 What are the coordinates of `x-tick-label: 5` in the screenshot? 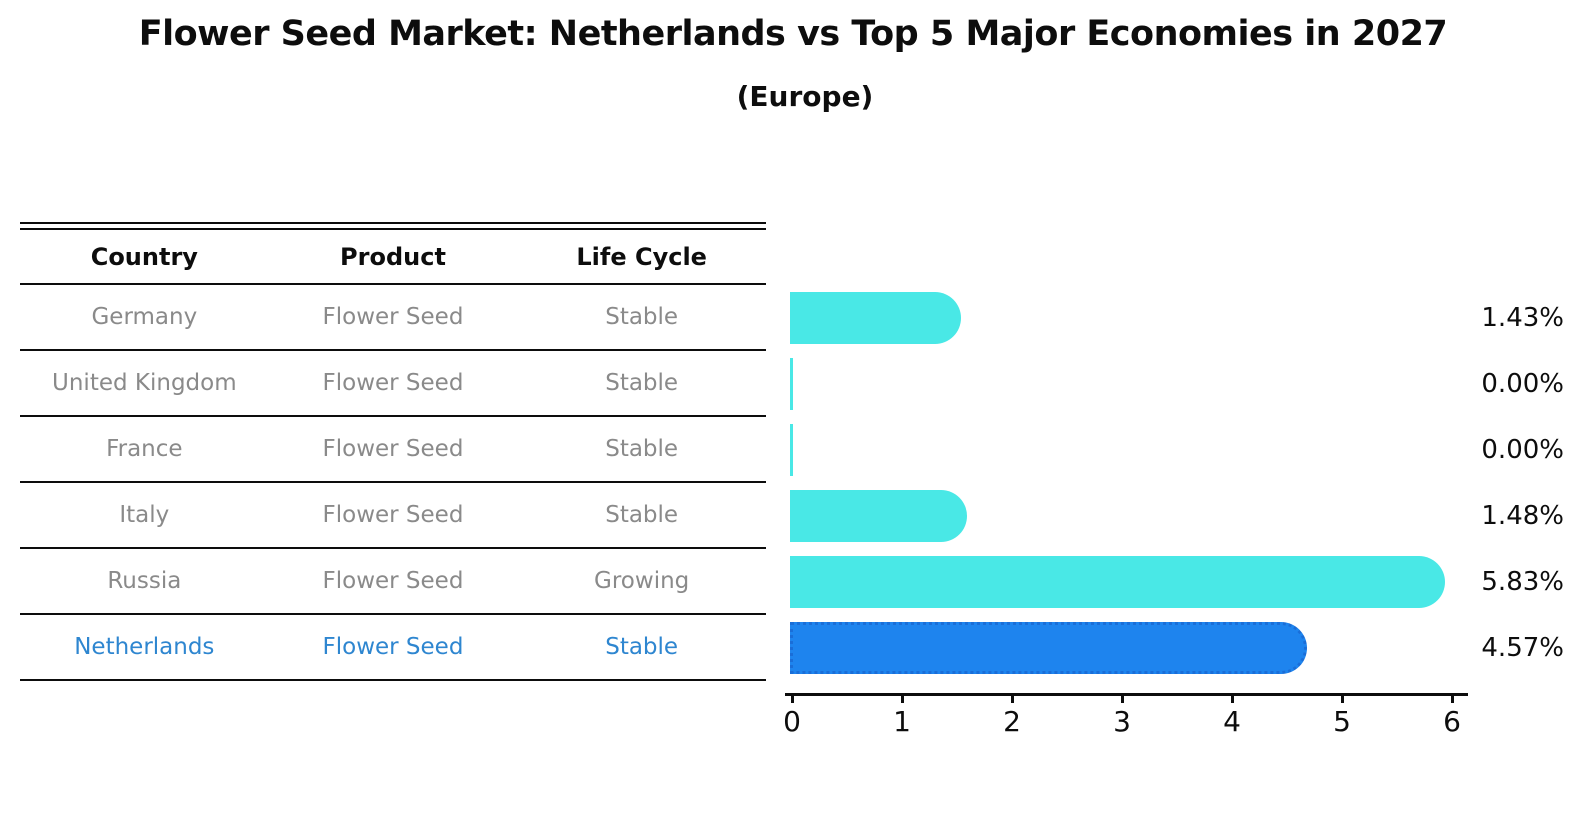 It's located at (1342, 721).